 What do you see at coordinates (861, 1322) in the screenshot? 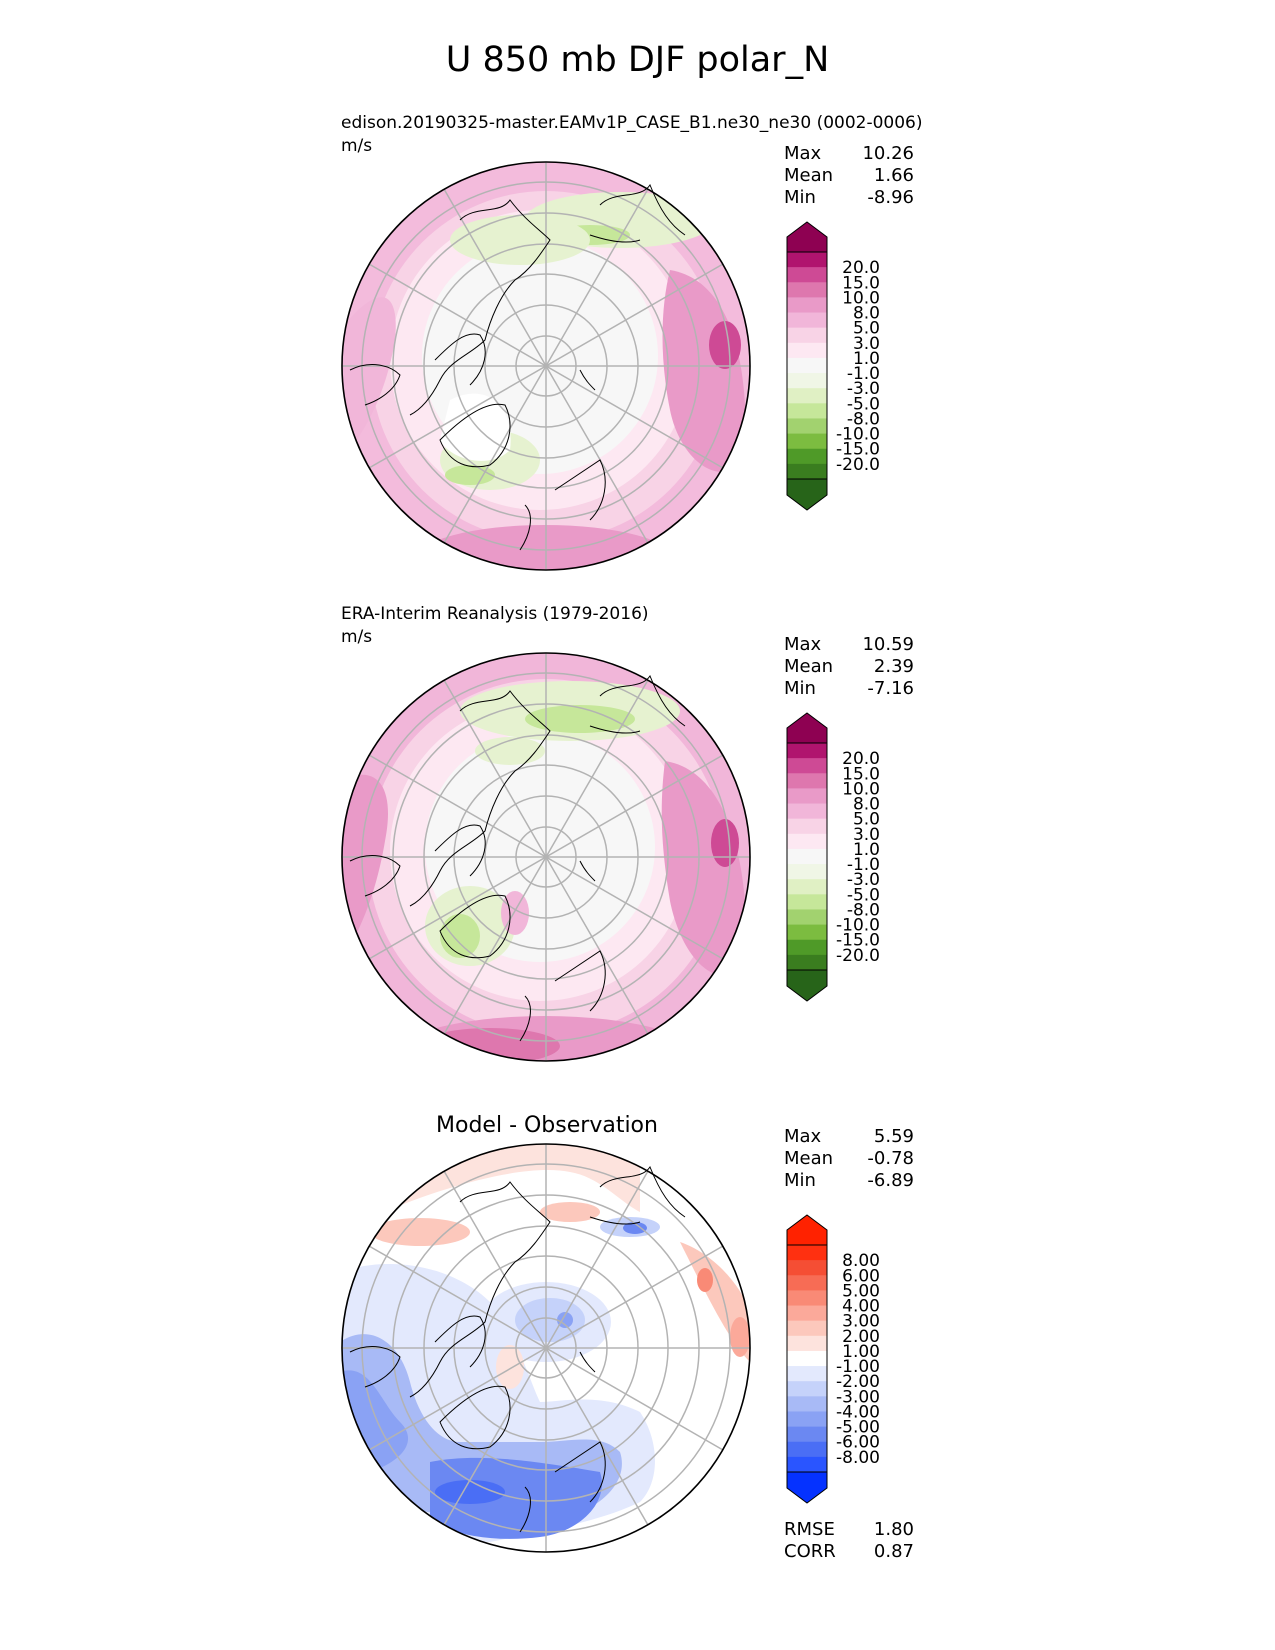
I see `colorbar-tick-label: 3.00` at bounding box center [861, 1322].